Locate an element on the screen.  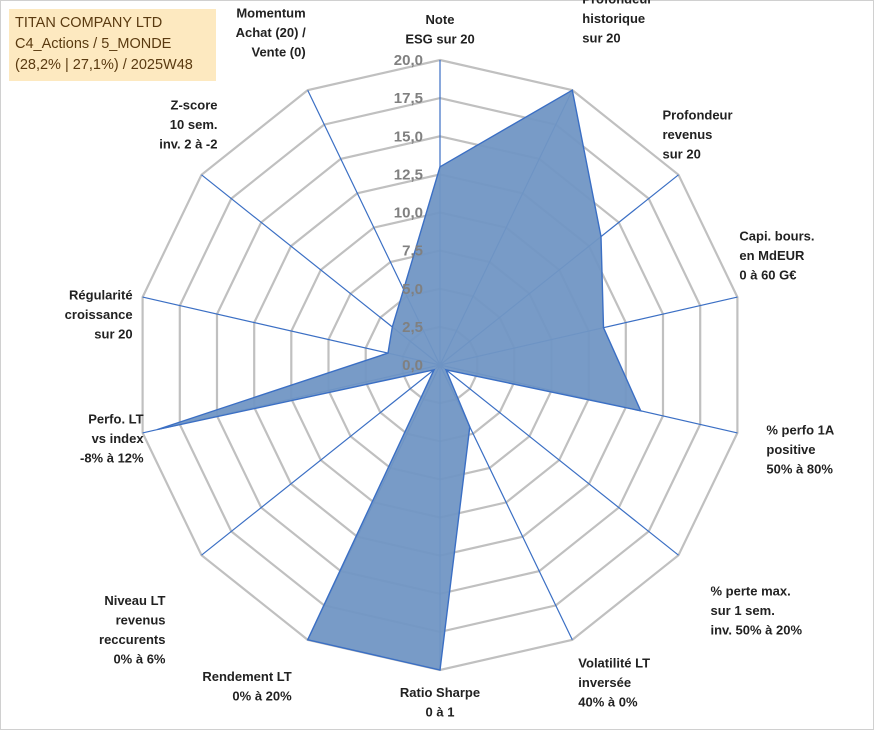
axis-label-5: % perte max. sur 1 sem. inv. 50% à 20% is located at coordinates (757, 611).